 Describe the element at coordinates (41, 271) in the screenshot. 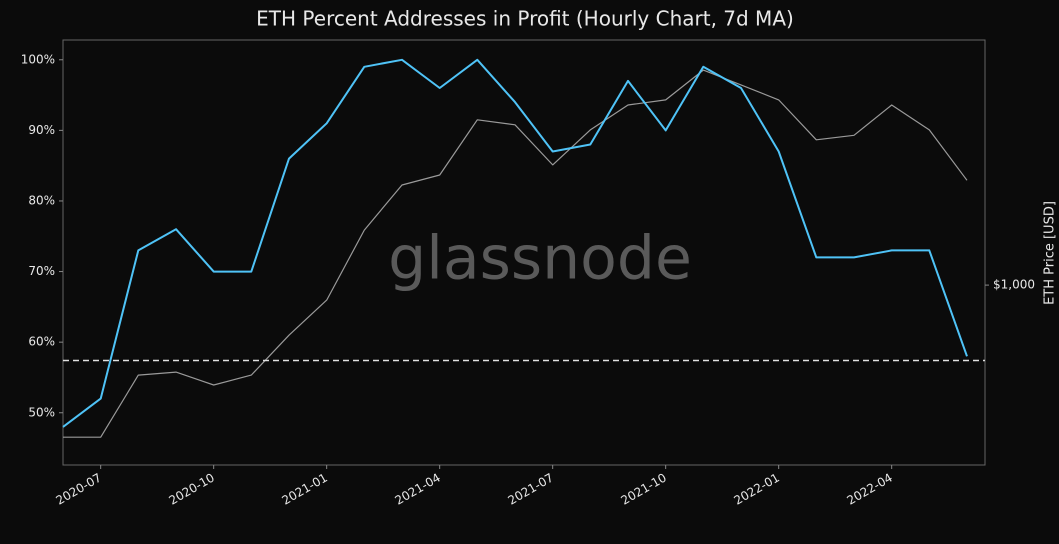

I see `y-tick-label: 70%` at that location.